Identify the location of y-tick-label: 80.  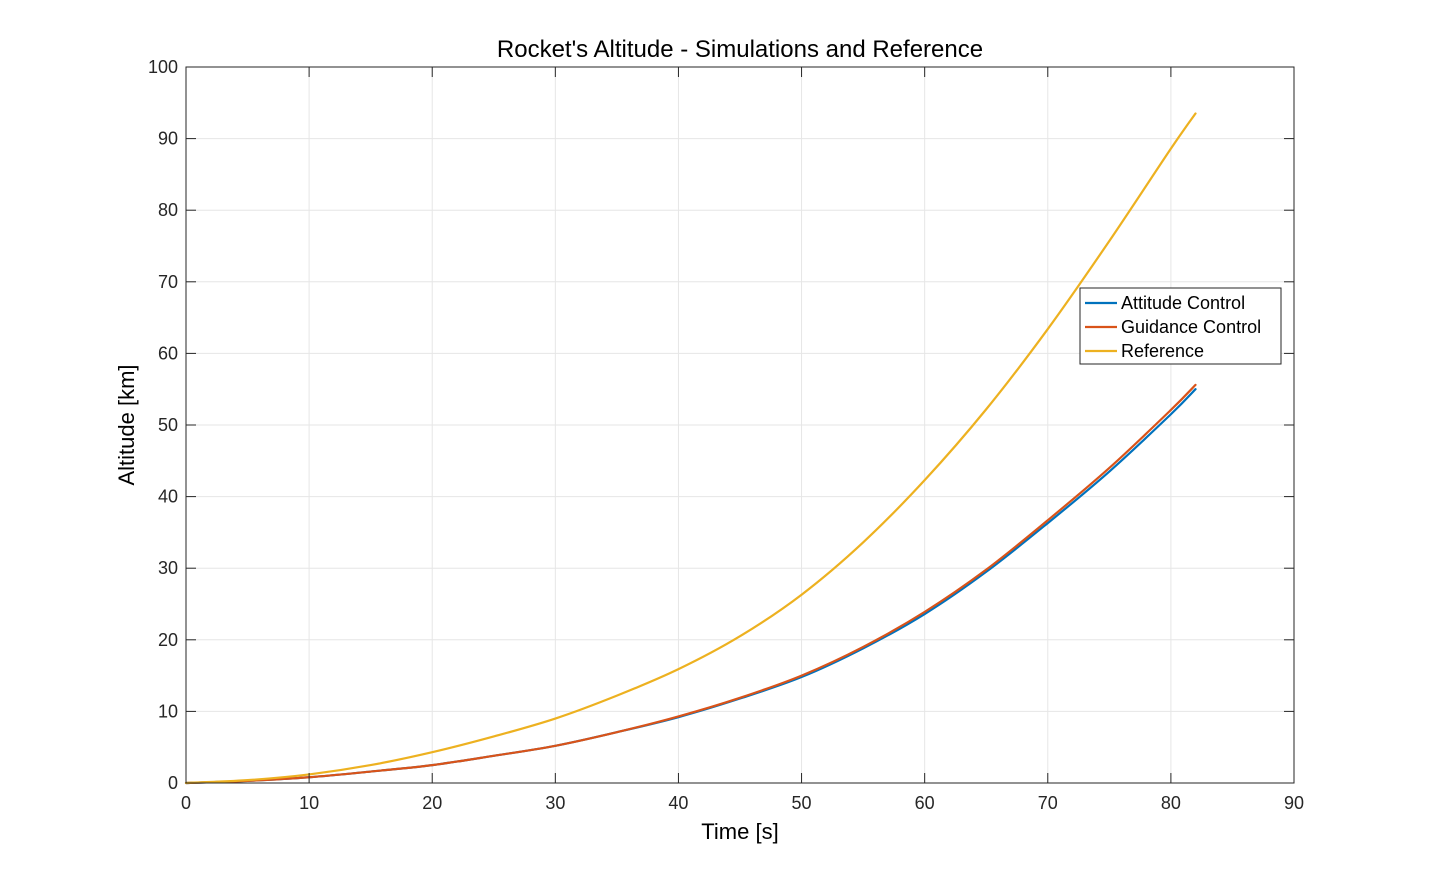
(168, 210).